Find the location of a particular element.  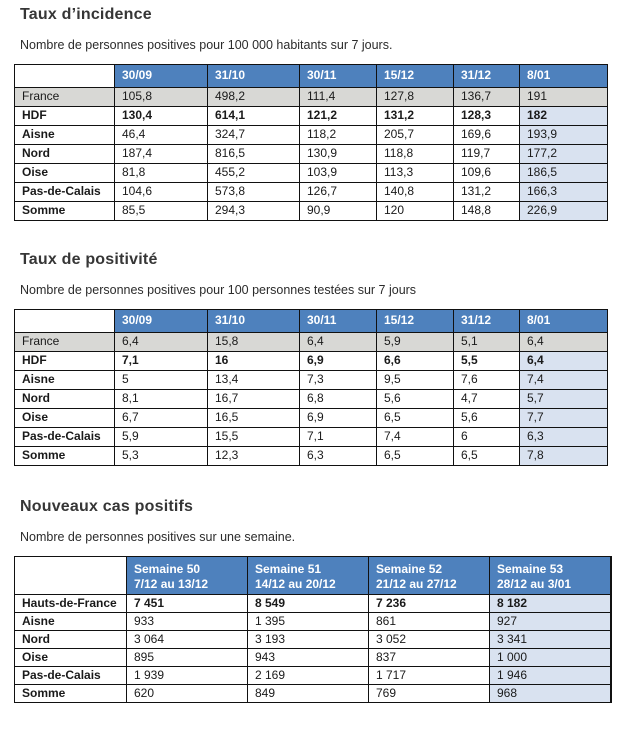

value-cell: 1 946 is located at coordinates (550, 675).